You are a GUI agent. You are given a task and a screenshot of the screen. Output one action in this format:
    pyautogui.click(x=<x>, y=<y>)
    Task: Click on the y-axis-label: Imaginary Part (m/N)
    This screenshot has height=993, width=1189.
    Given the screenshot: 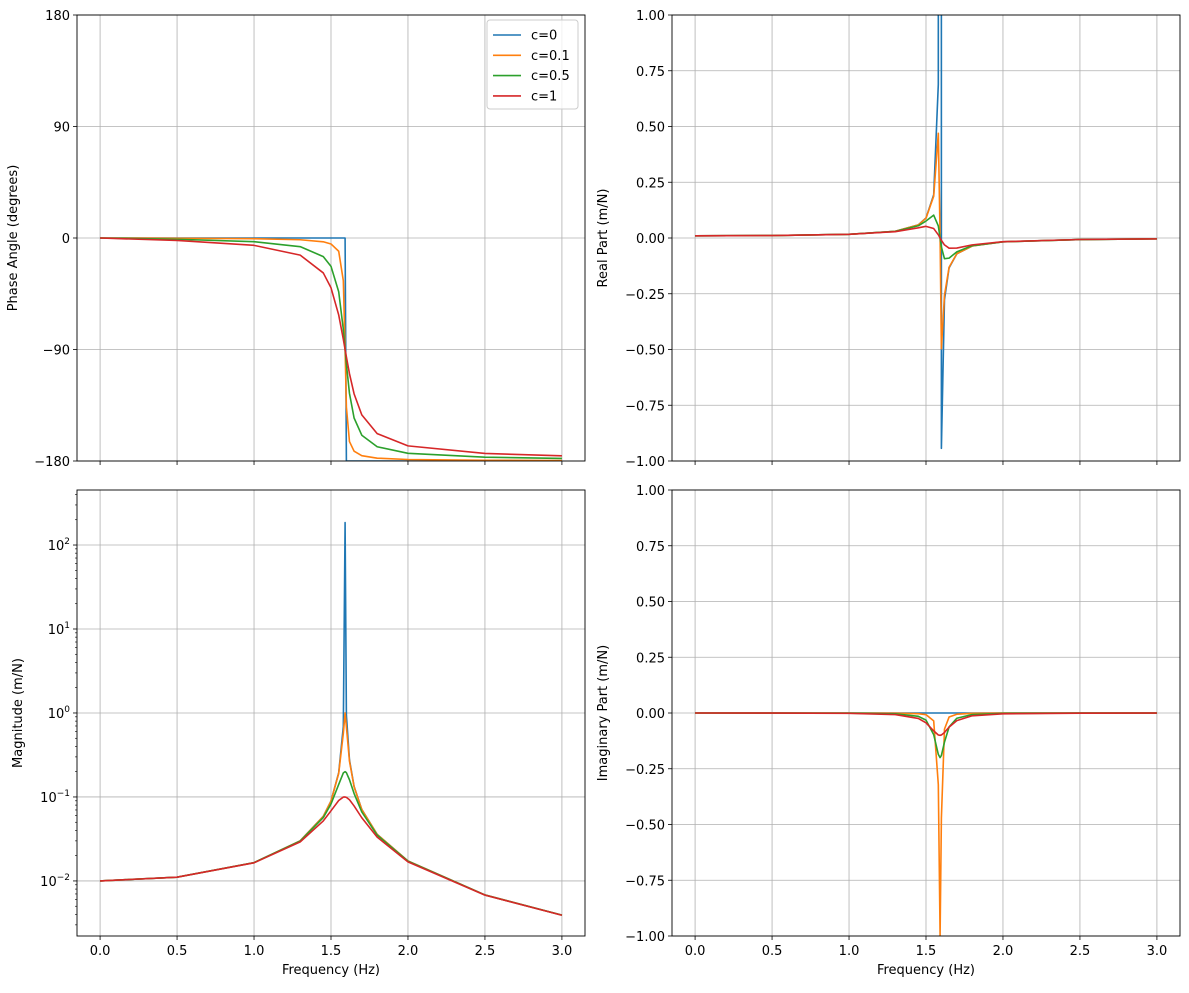 What is the action you would take?
    pyautogui.click(x=603, y=713)
    